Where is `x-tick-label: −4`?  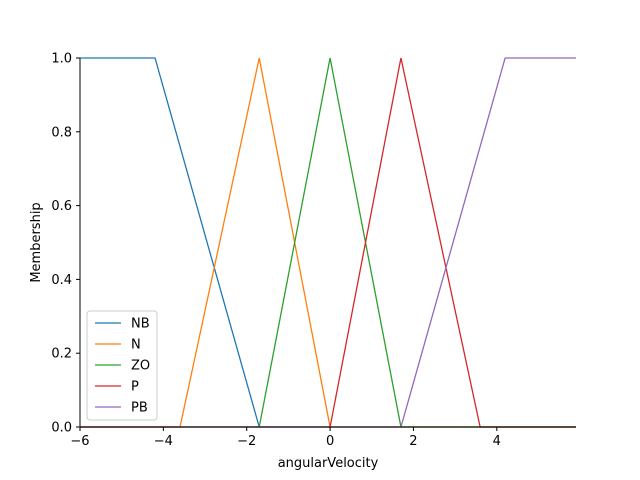 x-tick-label: −4 is located at coordinates (163, 441).